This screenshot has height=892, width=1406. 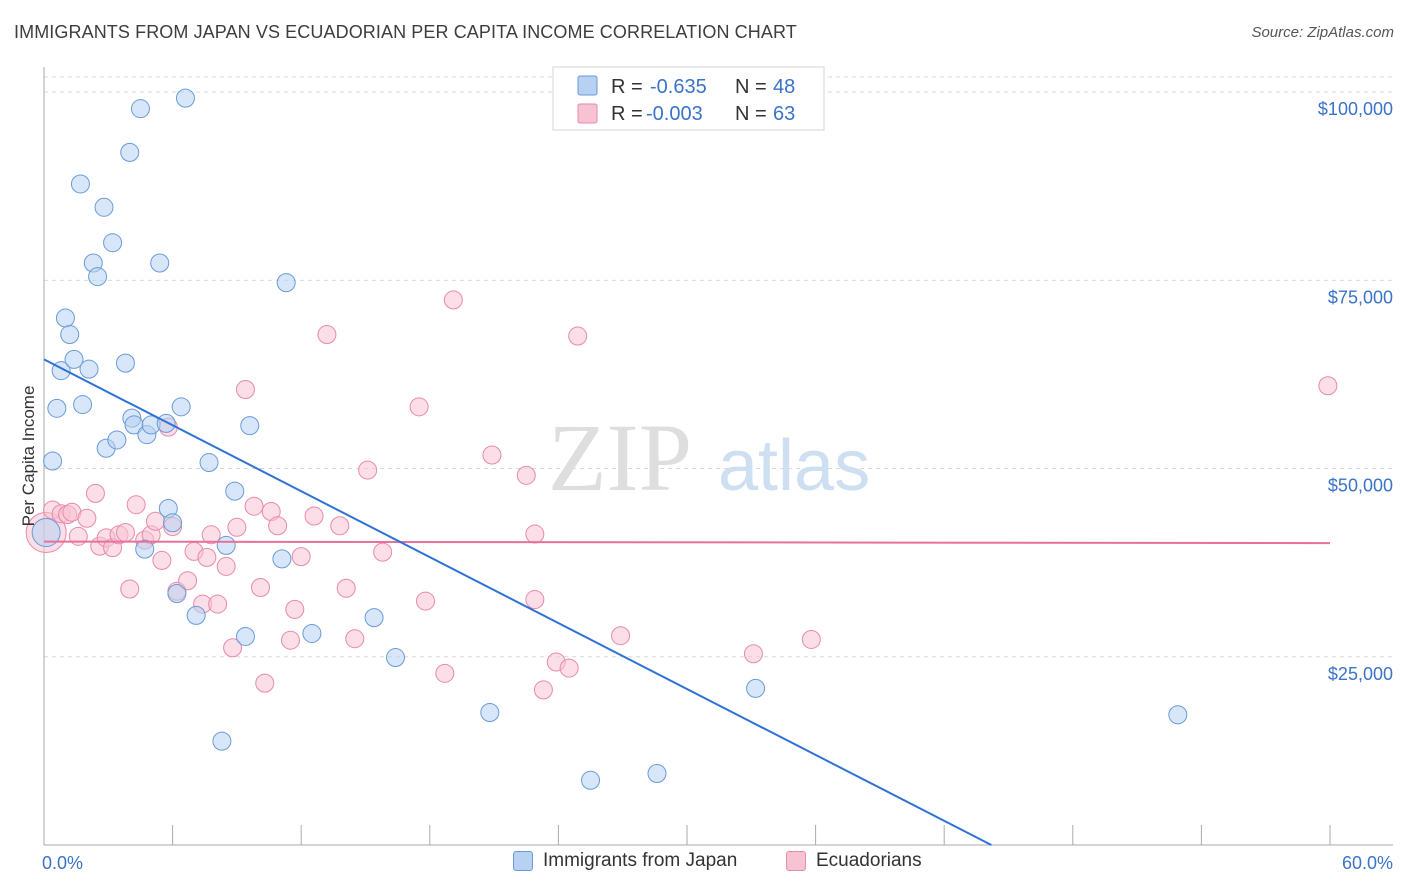 What do you see at coordinates (62, 863) in the screenshot?
I see `x-tick-label-min: 0.0%` at bounding box center [62, 863].